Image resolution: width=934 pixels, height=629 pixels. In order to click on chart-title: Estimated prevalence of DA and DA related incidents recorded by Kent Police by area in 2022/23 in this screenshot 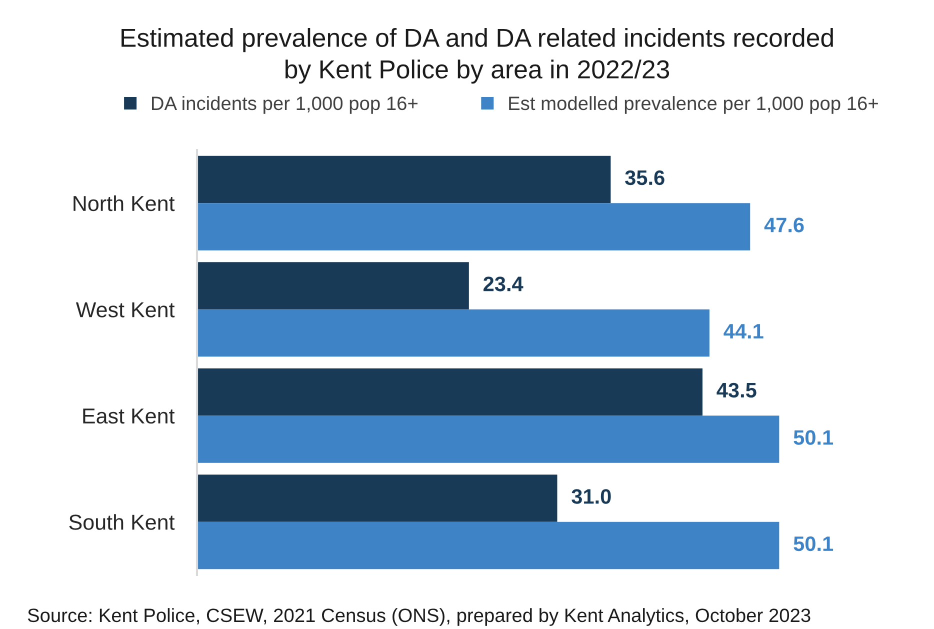, I will do `click(477, 56)`.